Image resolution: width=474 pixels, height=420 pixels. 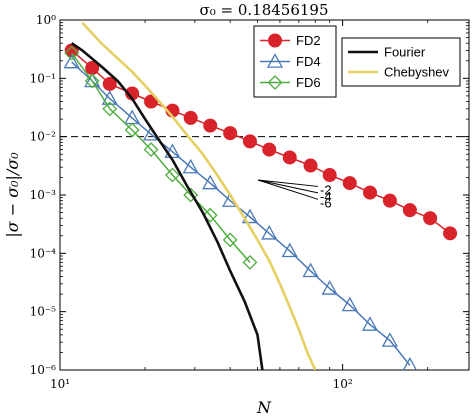 What do you see at coordinates (290, 61) in the screenshot?
I see `legend-item-fd4: FD4` at bounding box center [290, 61].